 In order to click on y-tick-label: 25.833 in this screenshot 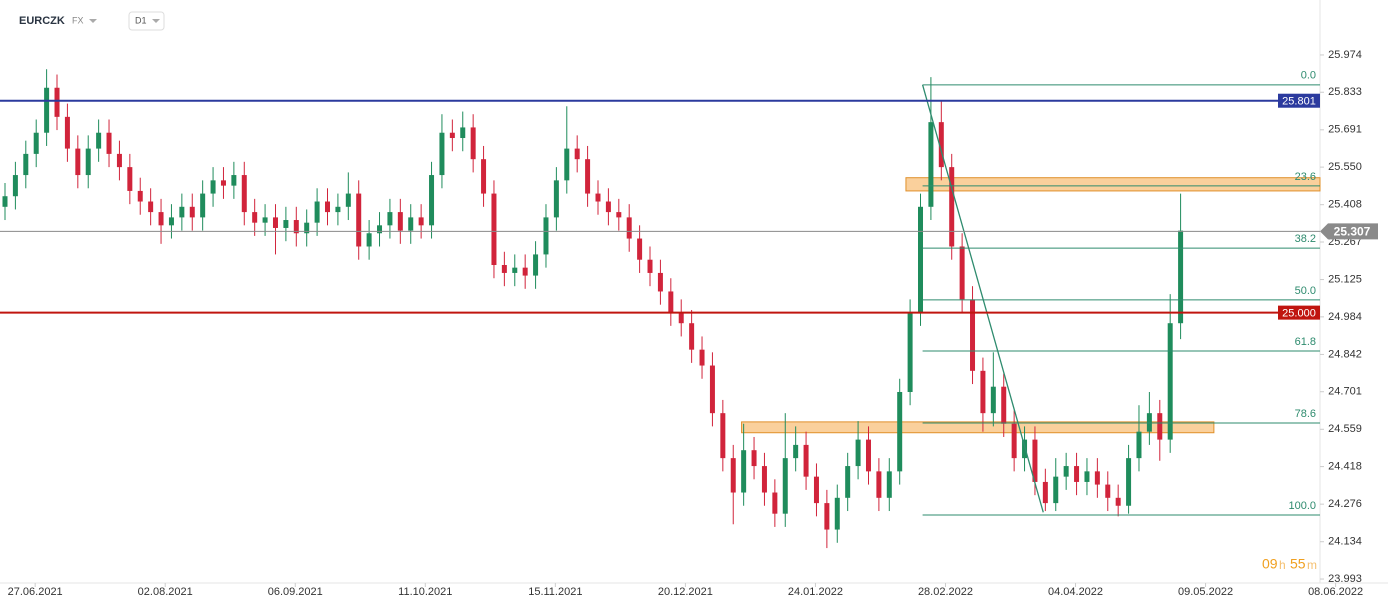, I will do `click(1345, 92)`.